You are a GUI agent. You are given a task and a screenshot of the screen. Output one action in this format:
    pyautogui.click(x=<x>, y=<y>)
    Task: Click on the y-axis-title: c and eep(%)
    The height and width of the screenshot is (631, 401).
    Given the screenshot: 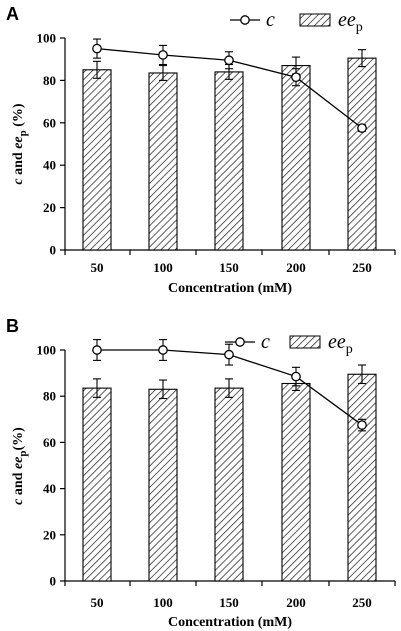 What is the action you would take?
    pyautogui.click(x=20, y=466)
    